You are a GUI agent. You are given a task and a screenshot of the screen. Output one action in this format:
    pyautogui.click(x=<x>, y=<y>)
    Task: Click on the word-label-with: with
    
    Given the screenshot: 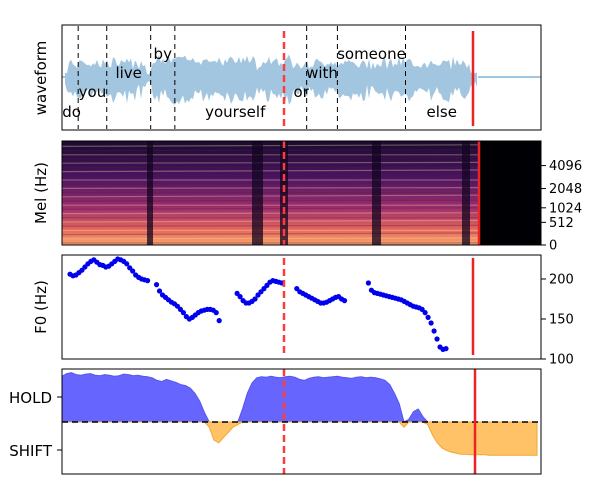 What is the action you would take?
    pyautogui.click(x=322, y=73)
    